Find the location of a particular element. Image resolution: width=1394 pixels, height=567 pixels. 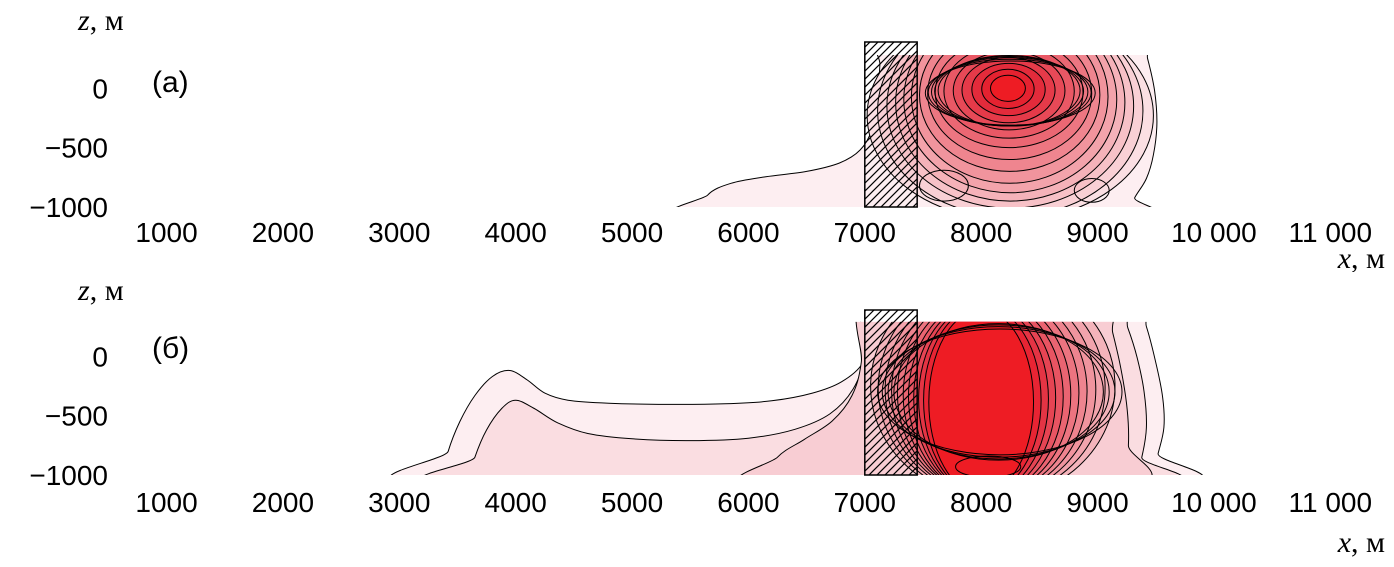

contour-field is located at coordinates (917, 131).